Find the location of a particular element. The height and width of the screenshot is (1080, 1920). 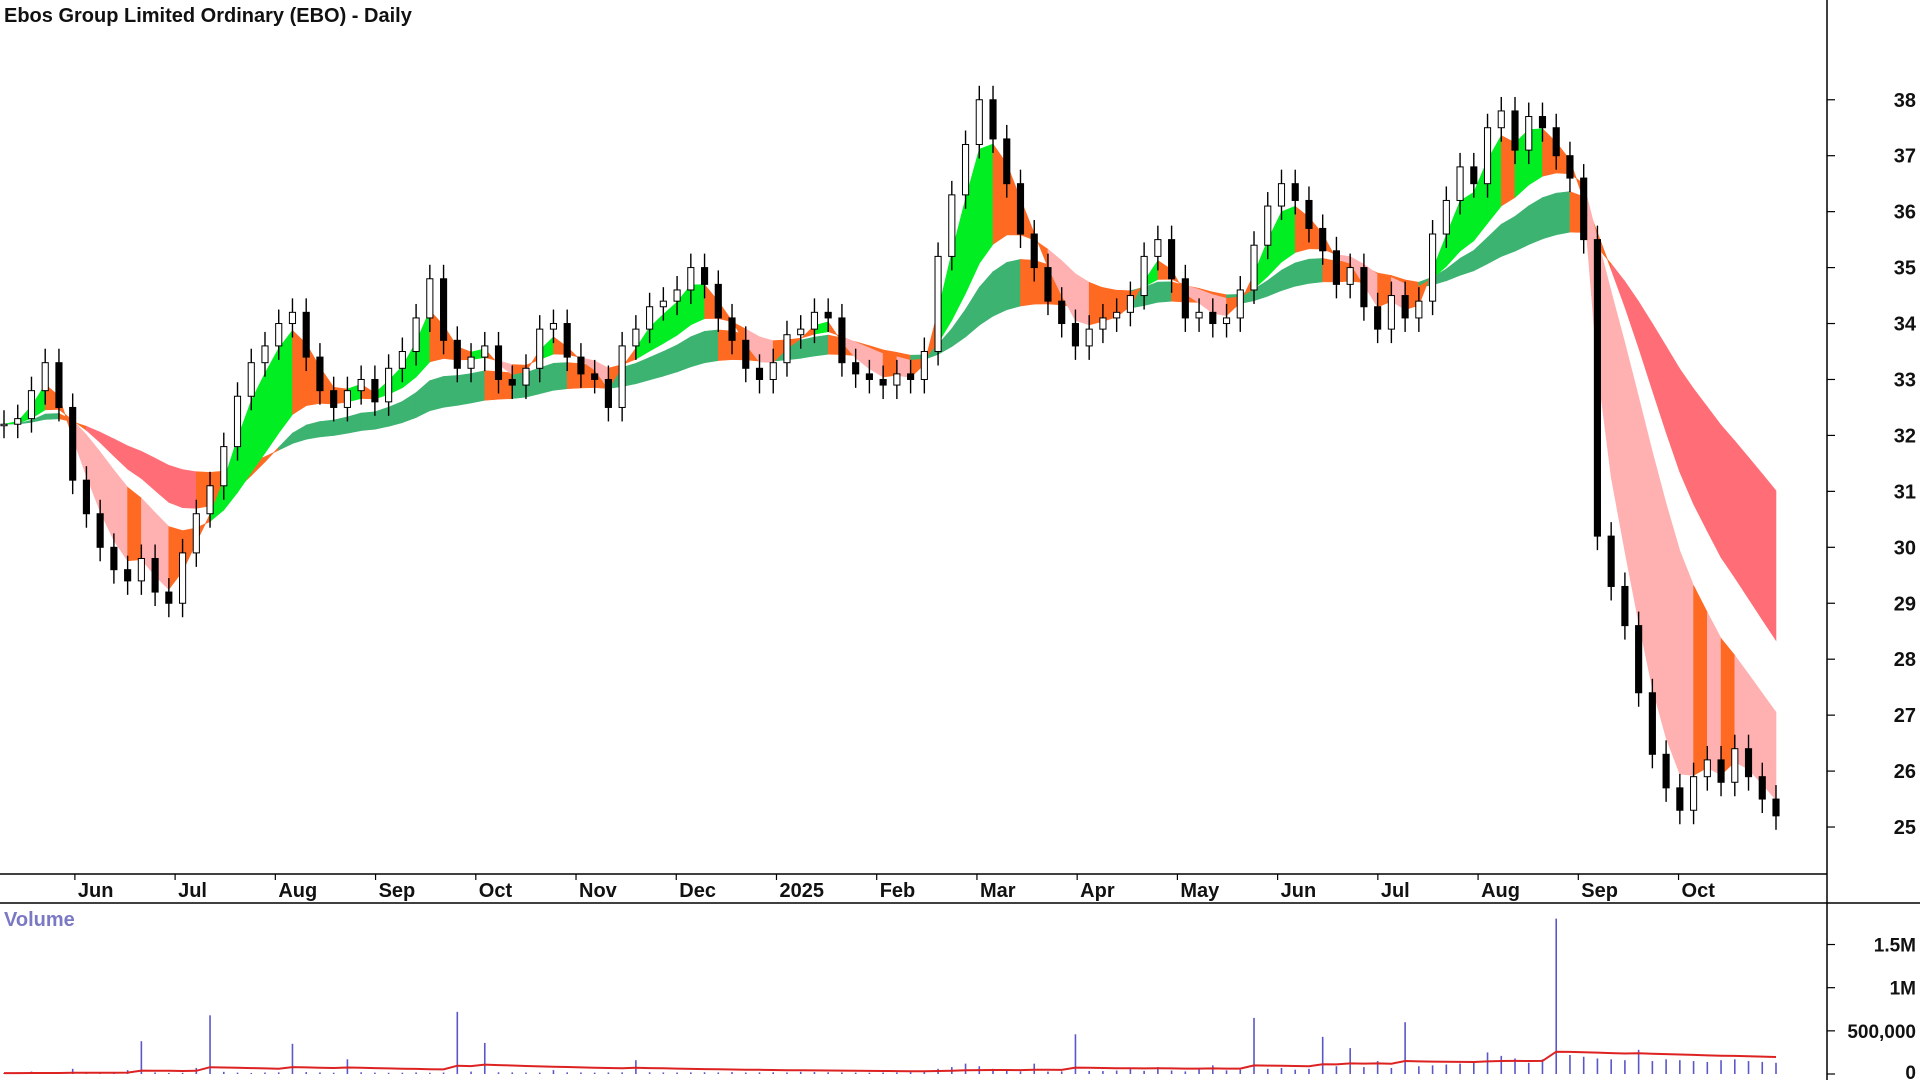

y-tick-label: 36 is located at coordinates (1905, 213).